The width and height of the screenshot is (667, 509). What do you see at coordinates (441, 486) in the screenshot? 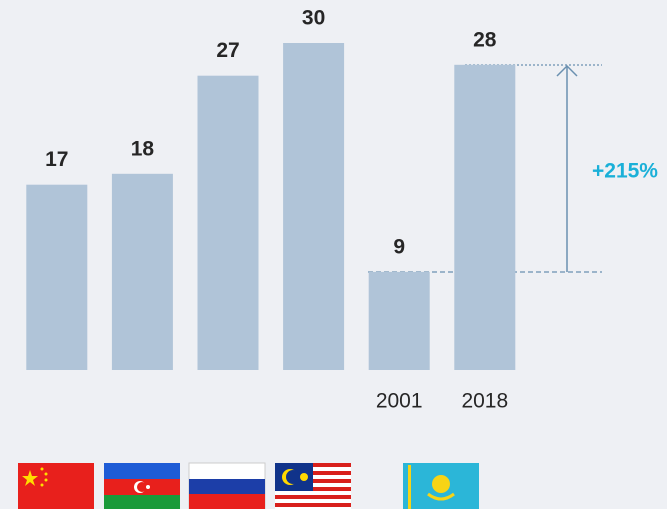
I see `flag-kazakhstan` at bounding box center [441, 486].